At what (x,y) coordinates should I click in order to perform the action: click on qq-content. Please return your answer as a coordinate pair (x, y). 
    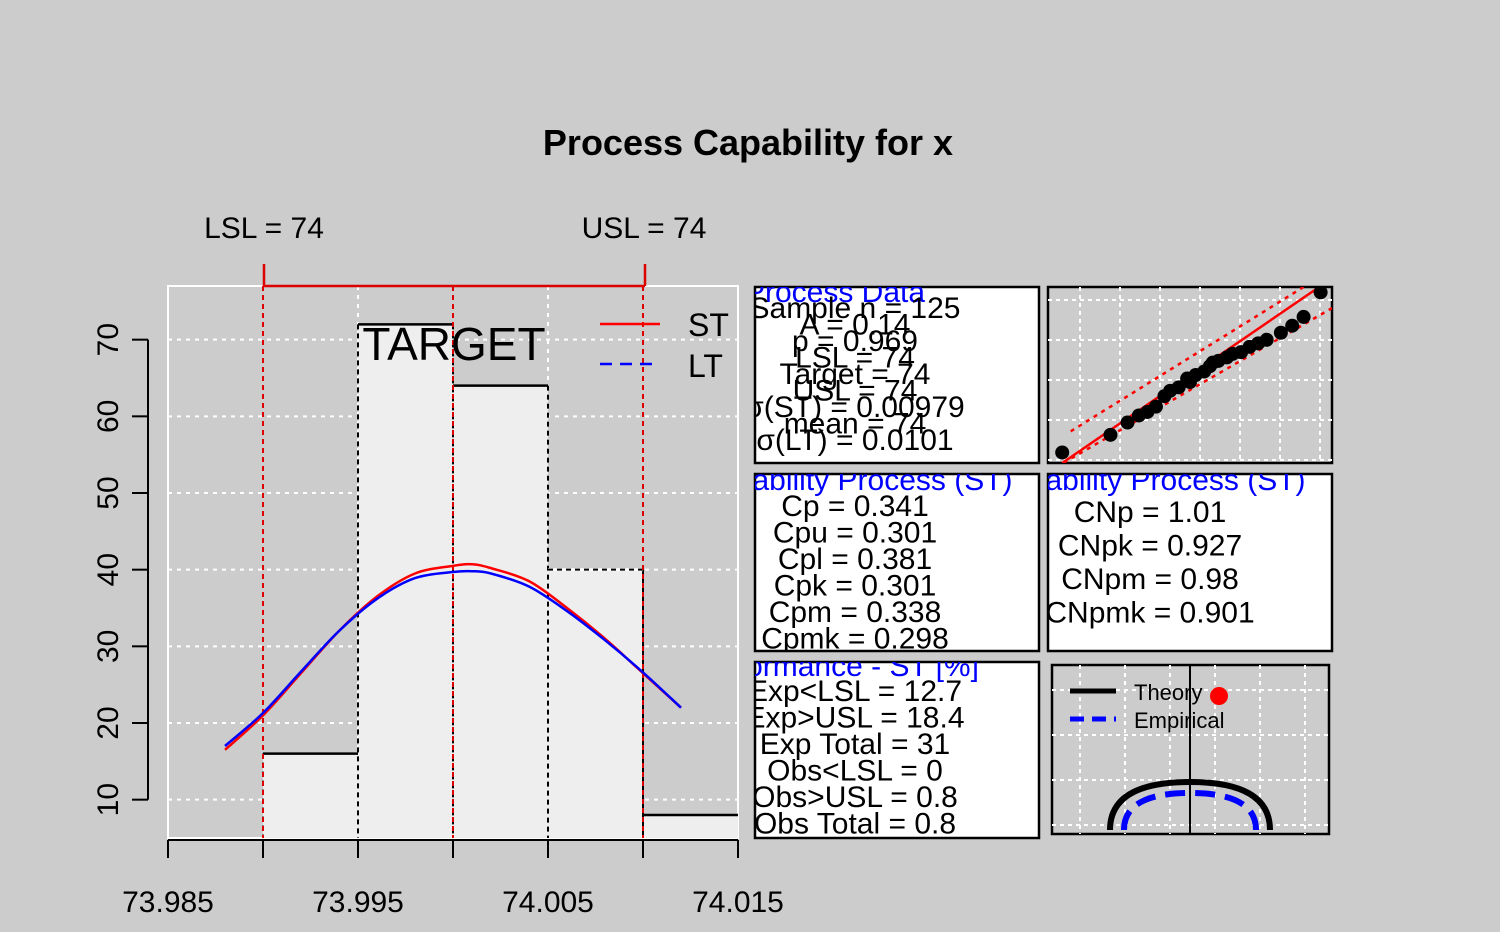
    Looking at the image, I should click on (1193, 375).